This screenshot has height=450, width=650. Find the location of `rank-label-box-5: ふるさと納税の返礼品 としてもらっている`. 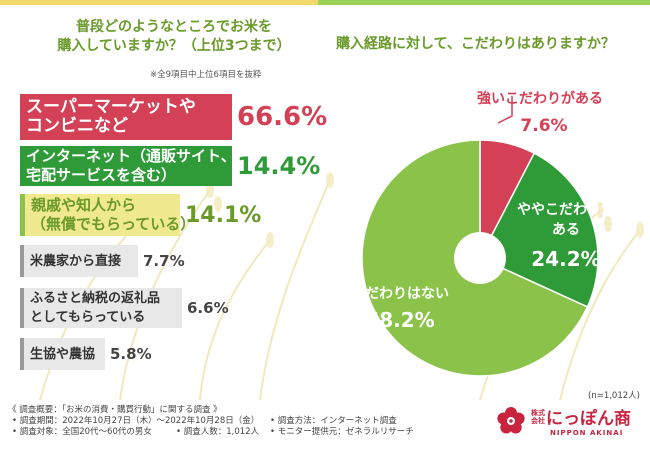

rank-label-box-5: ふるさと納税の返礼品 としてもらっている is located at coordinates (101, 308).